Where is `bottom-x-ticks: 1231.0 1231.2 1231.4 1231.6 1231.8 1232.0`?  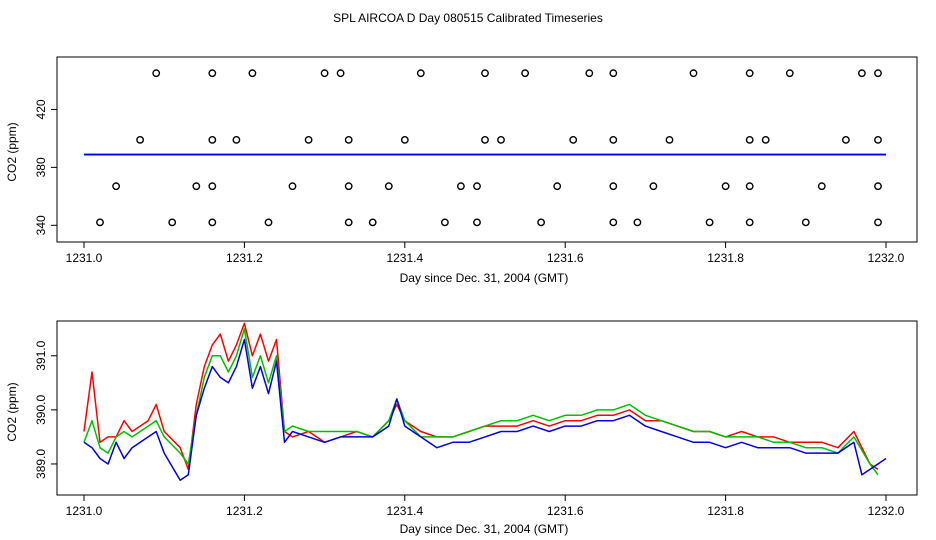
bottom-x-ticks: 1231.0 1231.2 1231.4 1231.6 1231.8 1232.0 is located at coordinates (485, 506).